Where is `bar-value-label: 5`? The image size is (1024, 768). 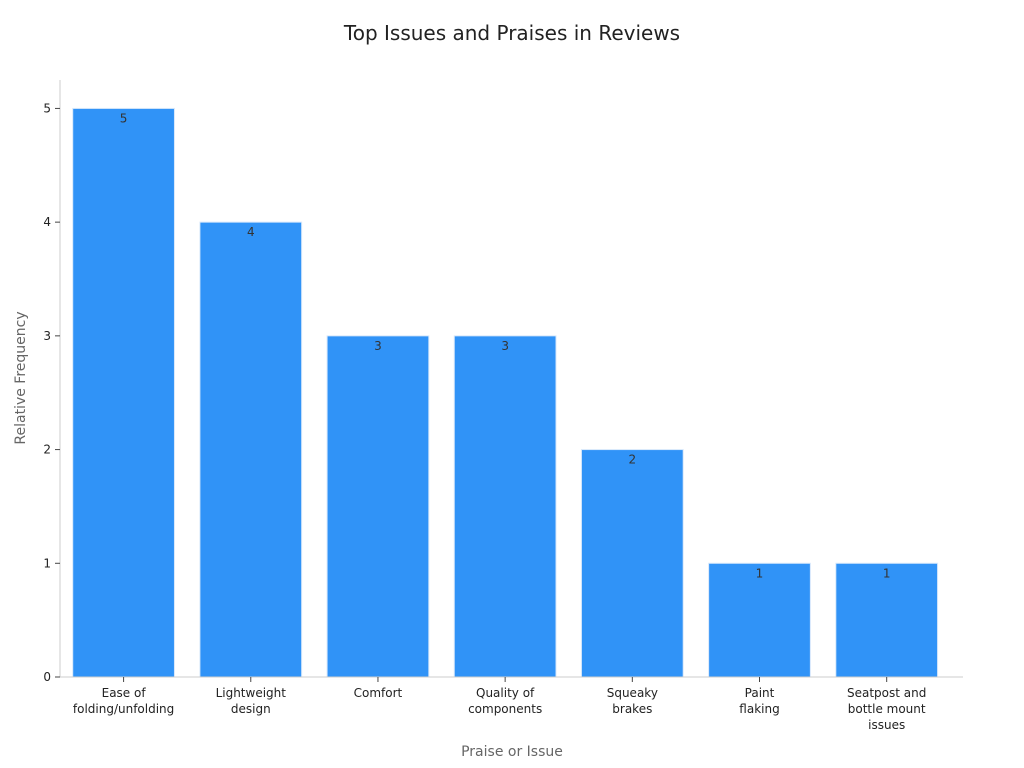
bar-value-label: 5 is located at coordinates (124, 118).